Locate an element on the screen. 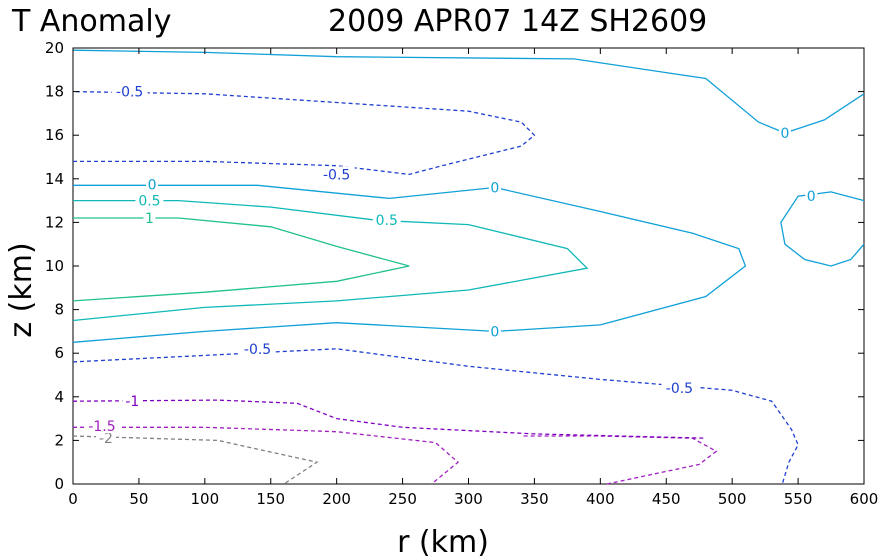 The width and height of the screenshot is (879, 558). y-tick-label-0: 0 is located at coordinates (59, 484).